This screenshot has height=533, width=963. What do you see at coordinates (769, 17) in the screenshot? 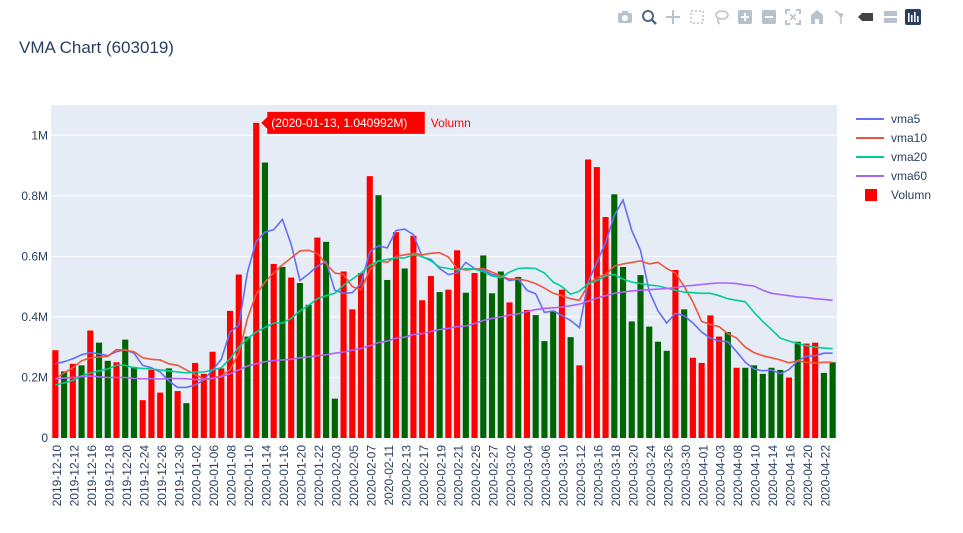
I see `zoom-out-icon` at bounding box center [769, 17].